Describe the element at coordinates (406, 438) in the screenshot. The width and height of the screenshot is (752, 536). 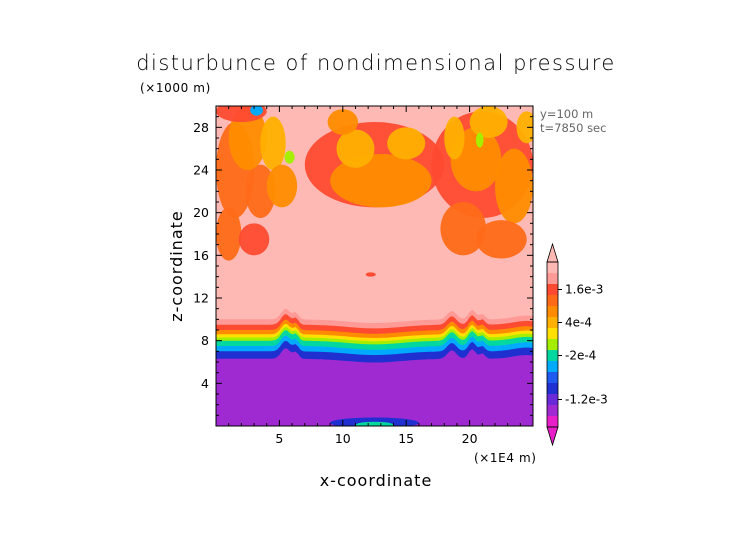
I see `x-tick-label-2: 15` at that location.